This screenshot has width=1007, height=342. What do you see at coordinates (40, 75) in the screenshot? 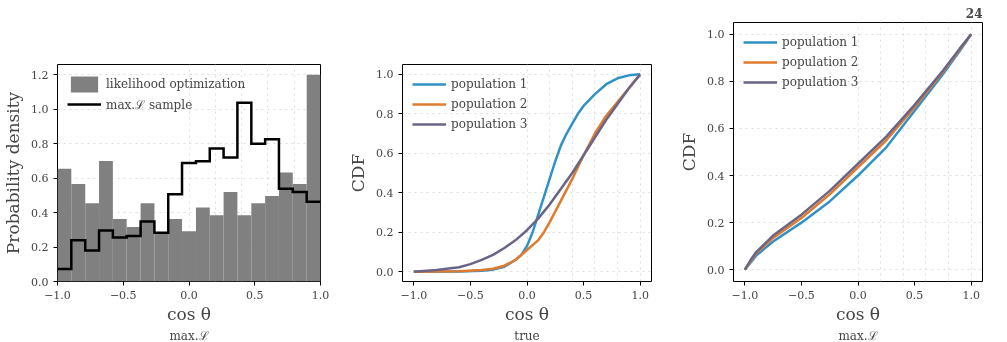
I see `y-tick-label: 1.2` at bounding box center [40, 75].